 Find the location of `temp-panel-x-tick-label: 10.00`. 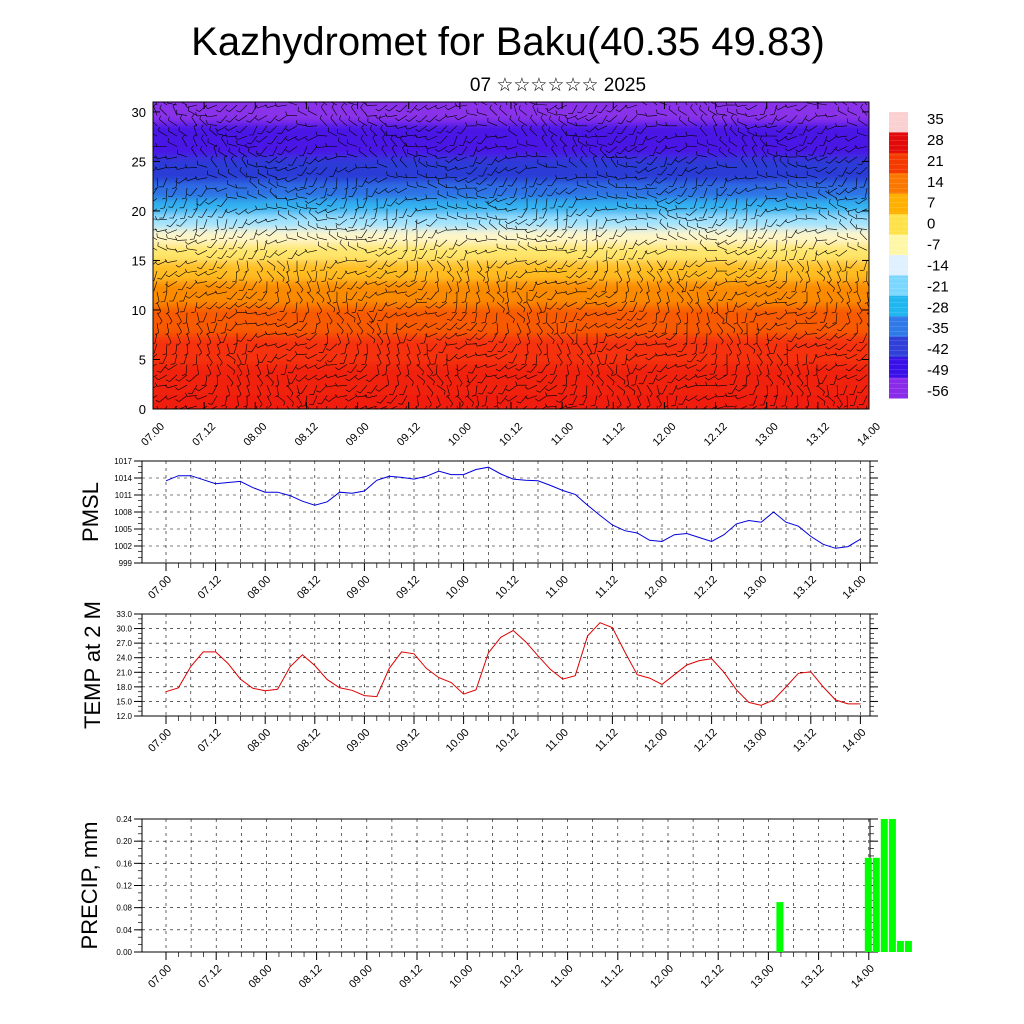

temp-panel-x-tick-label: 10.00 is located at coordinates (458, 741).